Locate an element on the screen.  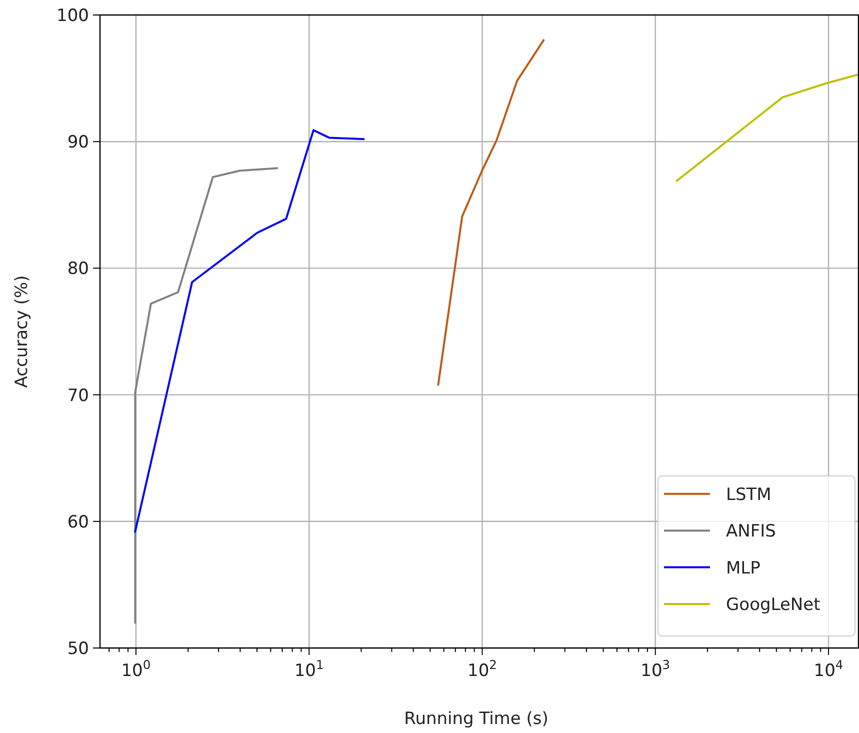
legend-label: ANFIS is located at coordinates (751, 532).